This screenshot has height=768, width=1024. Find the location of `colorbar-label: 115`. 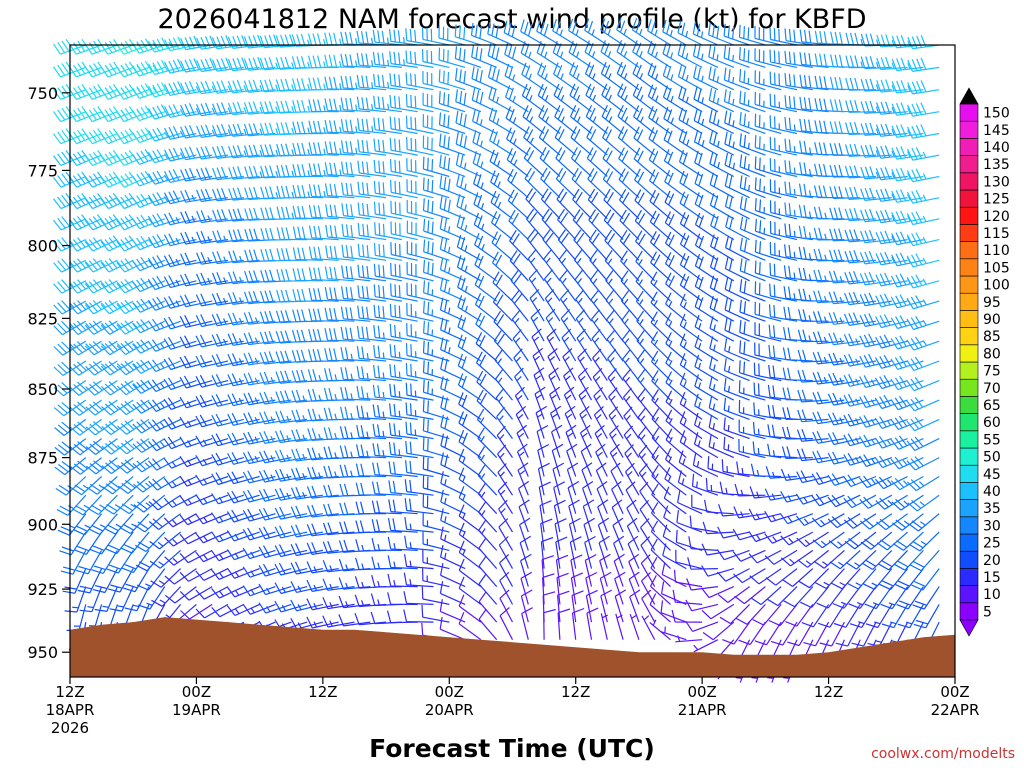

colorbar-label: 115 is located at coordinates (996, 234).